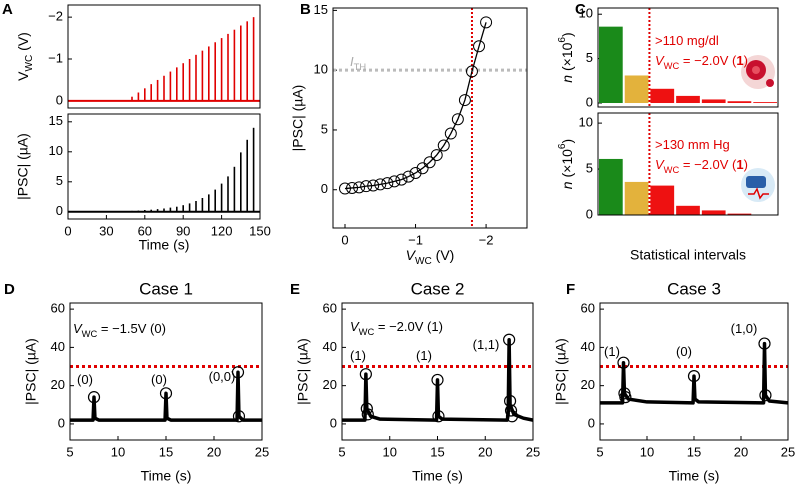  What do you see at coordinates (222, 376) in the screenshot?
I see `annotation: (0,0)` at bounding box center [222, 376].